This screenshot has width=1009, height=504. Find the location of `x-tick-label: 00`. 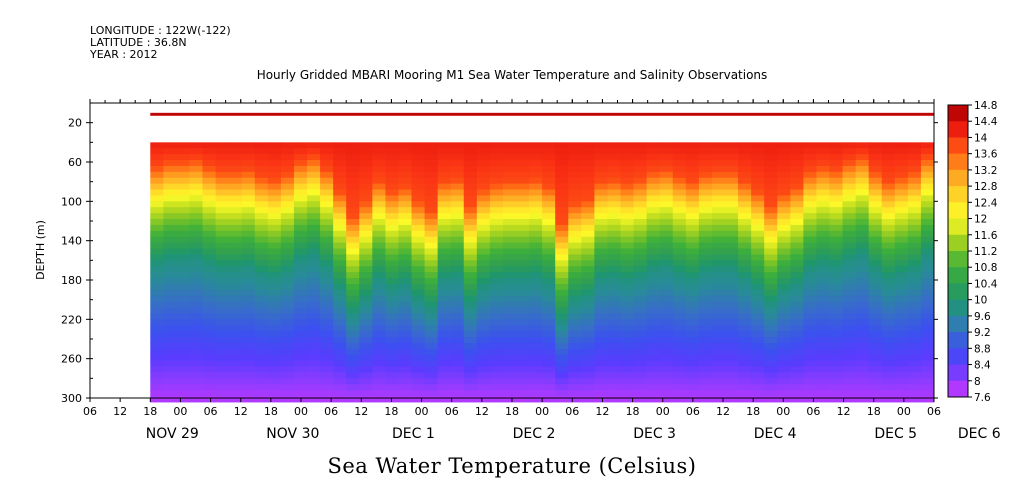

x-tick-label: 00 is located at coordinates (542, 411).